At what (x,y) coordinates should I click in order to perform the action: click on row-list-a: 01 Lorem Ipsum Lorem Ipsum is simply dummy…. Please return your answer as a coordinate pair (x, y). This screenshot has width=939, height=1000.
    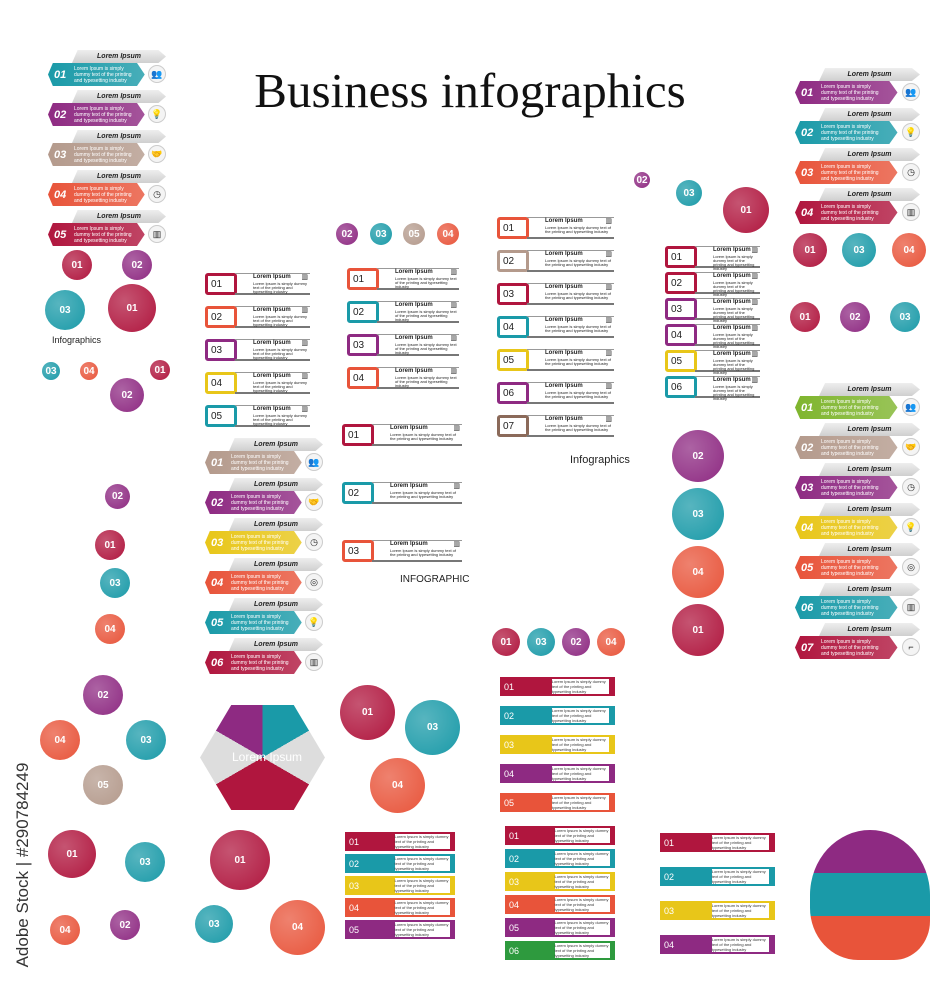
    Looking at the image, I should click on (257, 355).